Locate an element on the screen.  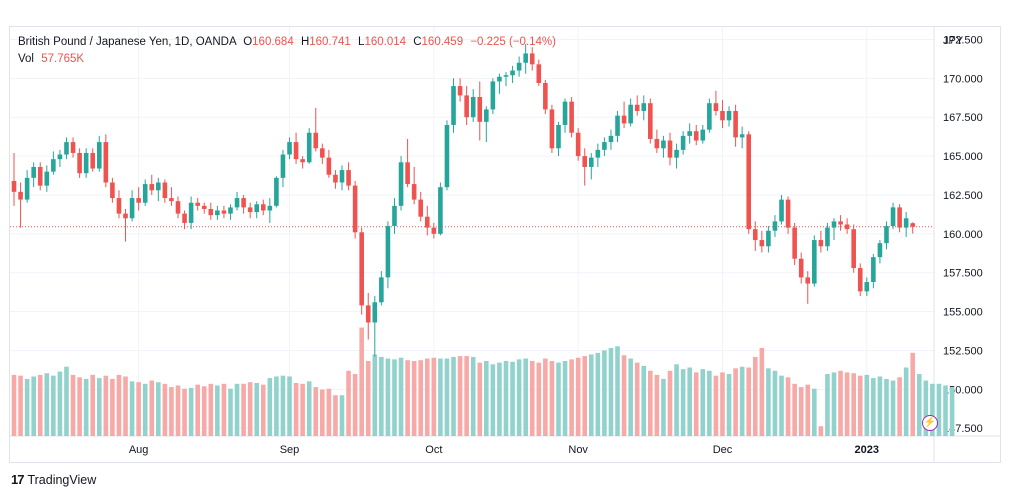
tradingview-logo-icon: 17 is located at coordinates (18, 479).